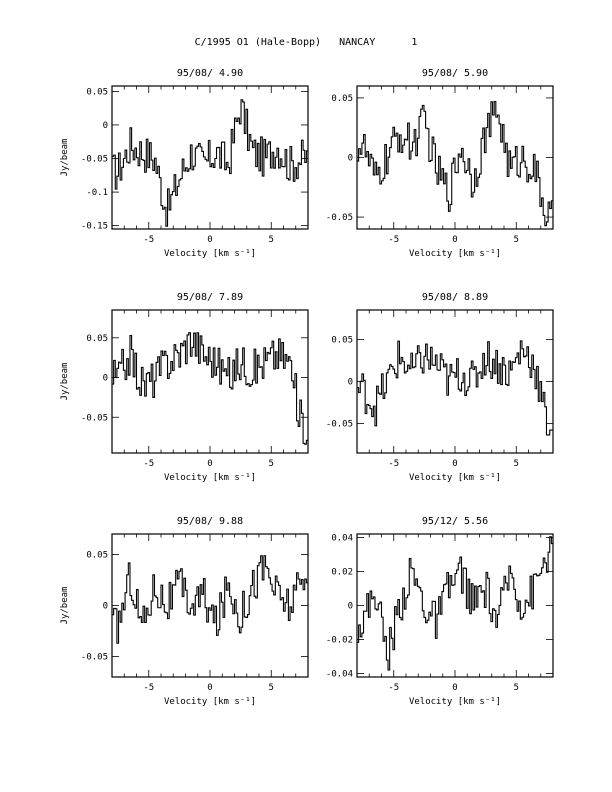 Image resolution: width=612 pixels, height=792 pixels. I want to click on panel-title: 95/08/ 9.88, so click(210, 521).